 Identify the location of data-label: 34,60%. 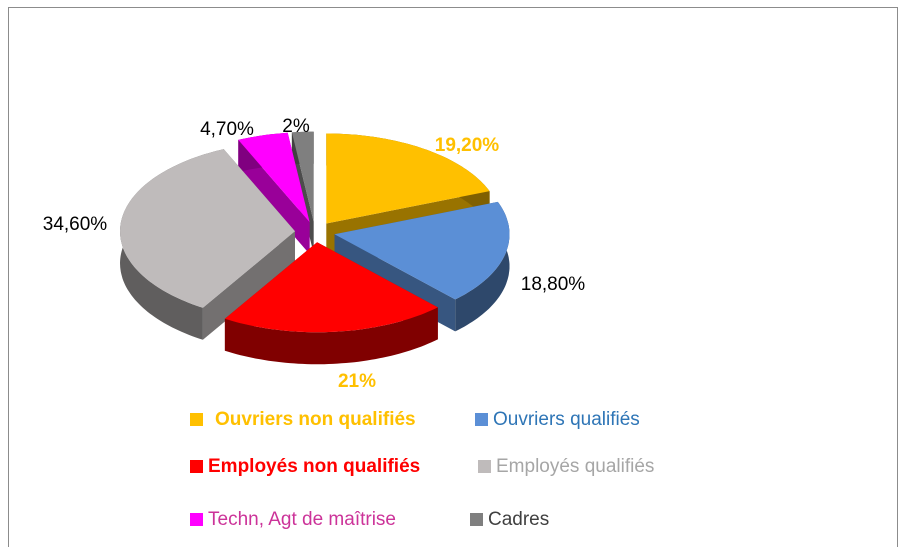
(75, 224).